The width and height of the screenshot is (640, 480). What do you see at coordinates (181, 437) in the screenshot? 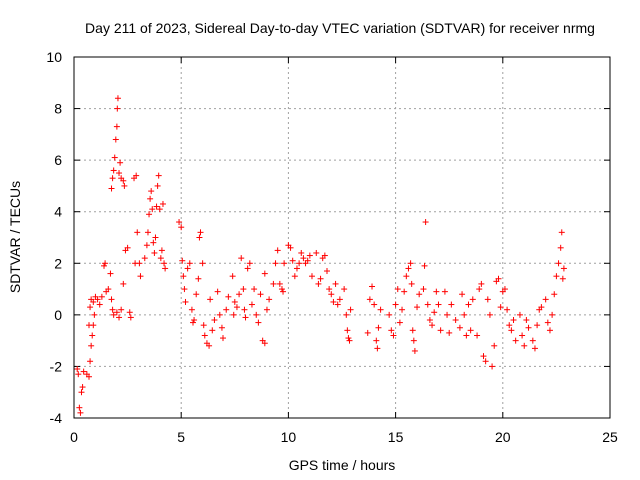
I see `x-tick-label: 5` at bounding box center [181, 437].